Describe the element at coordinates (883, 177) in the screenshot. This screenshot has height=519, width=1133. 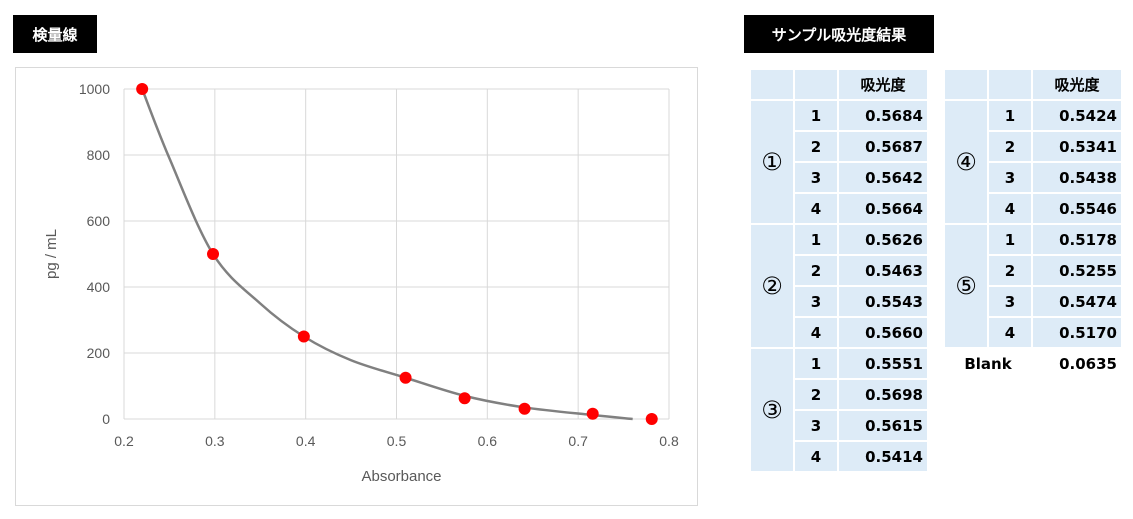
I see `absorbance-value: 0.5642` at that location.